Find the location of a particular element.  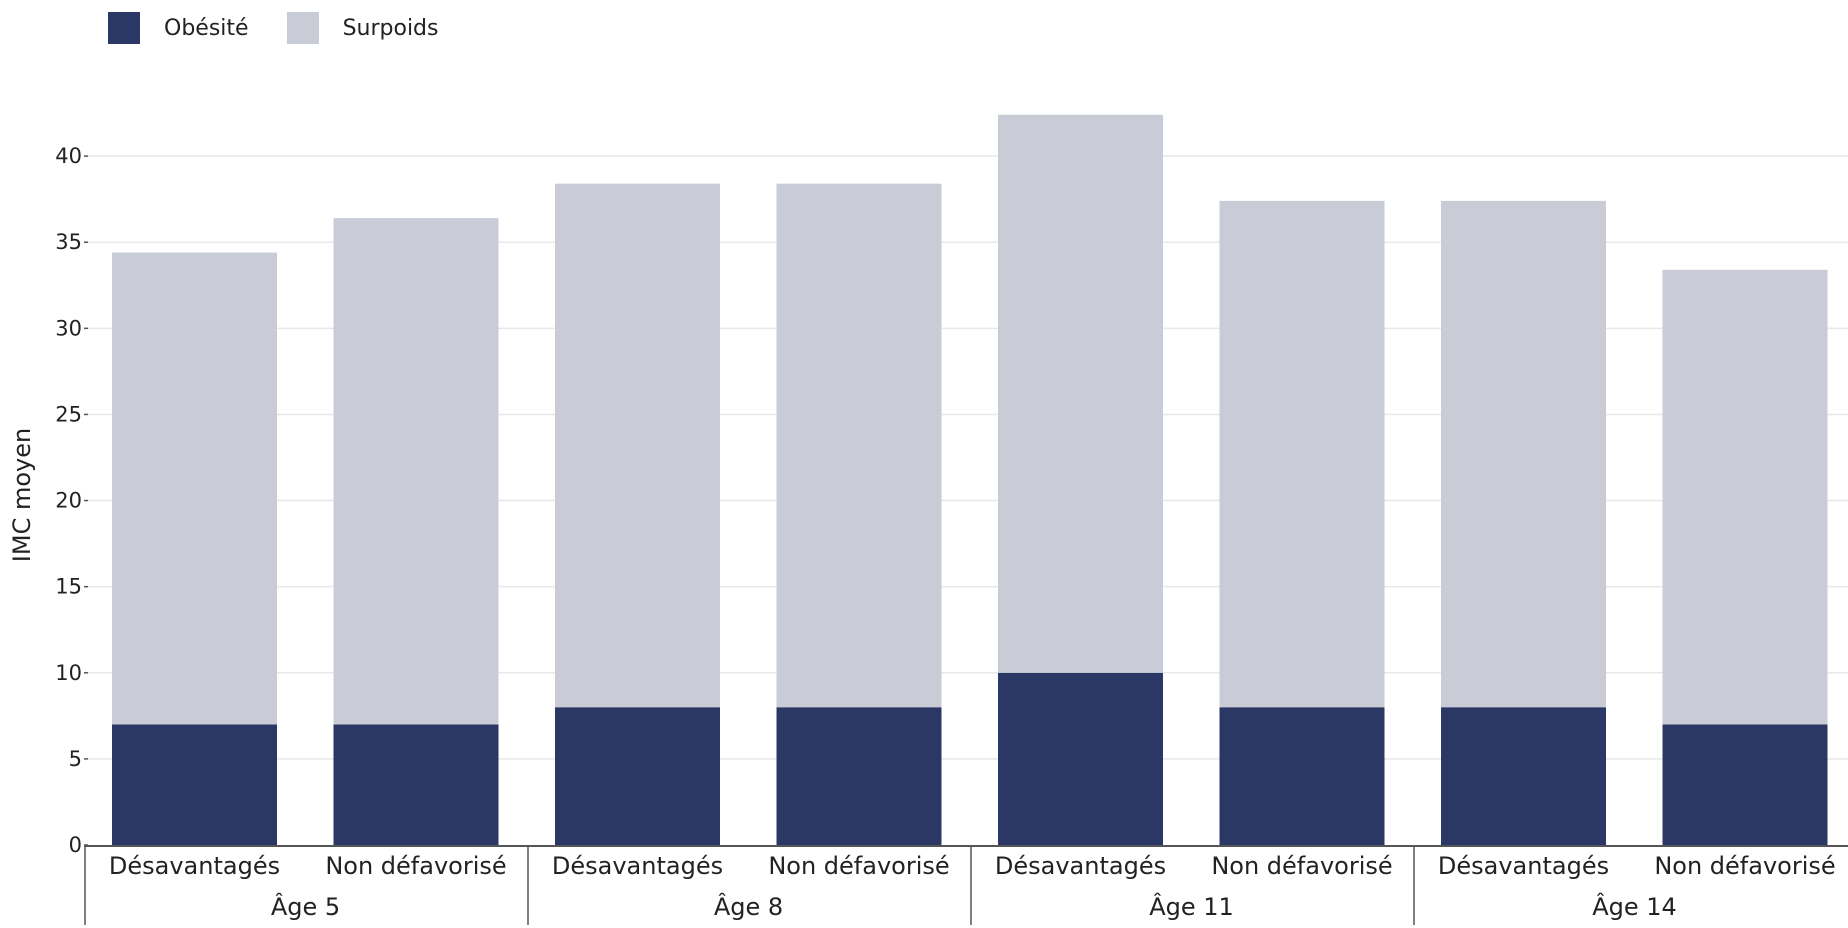

legend-swatch-obesite is located at coordinates (124, 28).